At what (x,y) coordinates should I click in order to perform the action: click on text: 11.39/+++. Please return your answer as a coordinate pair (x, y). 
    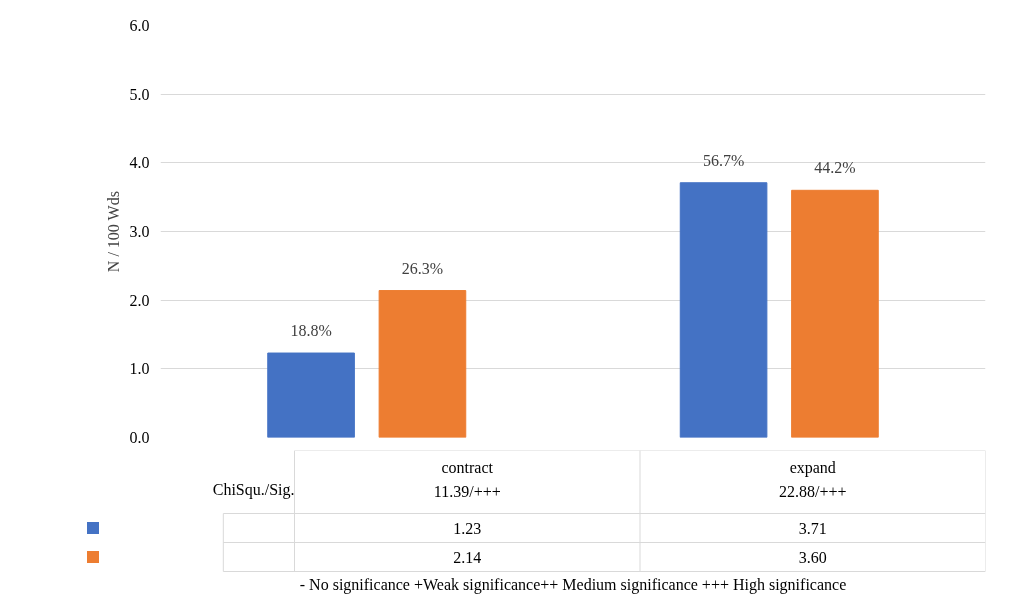
    Looking at the image, I should click on (467, 491).